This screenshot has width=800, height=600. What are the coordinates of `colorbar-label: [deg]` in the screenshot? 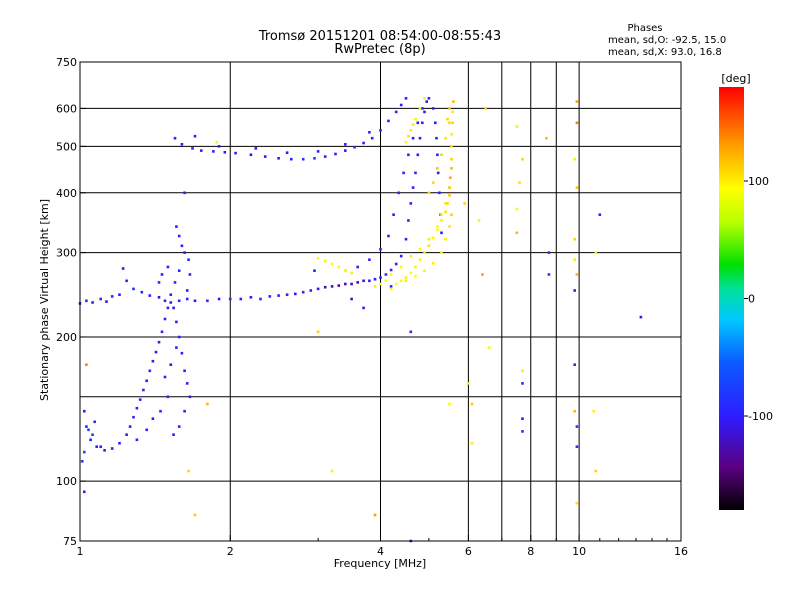 It's located at (735, 78).